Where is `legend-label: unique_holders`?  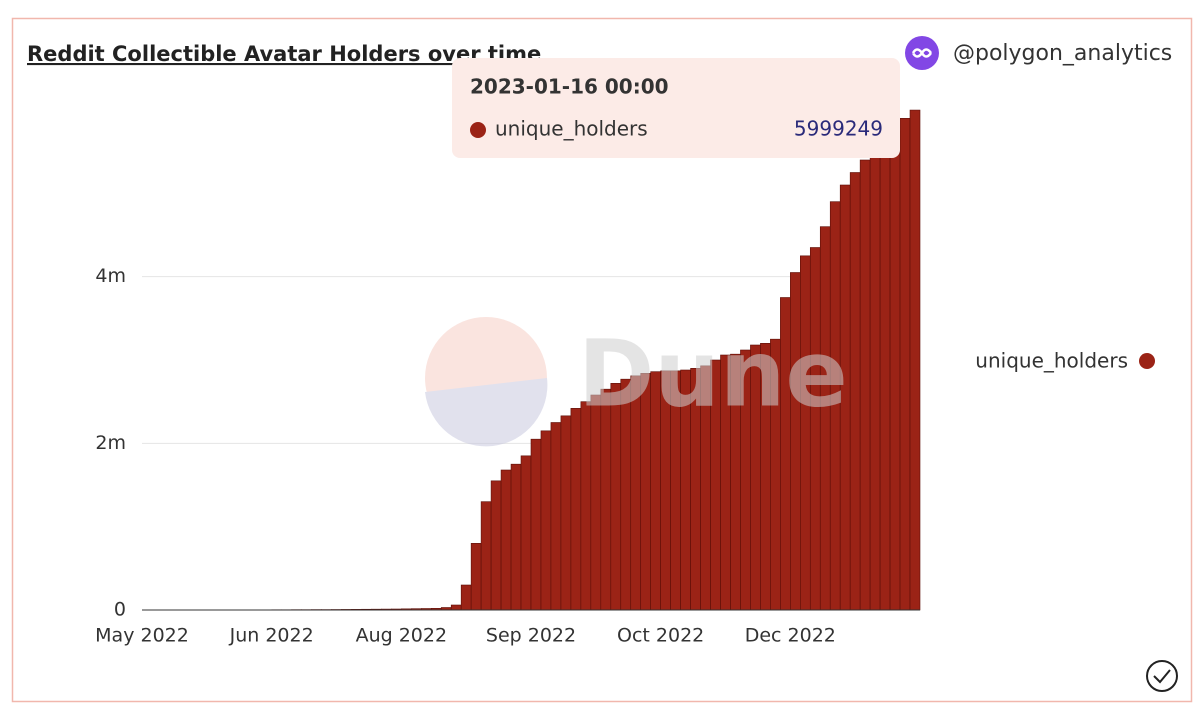 legend-label: unique_holders is located at coordinates (1051, 361).